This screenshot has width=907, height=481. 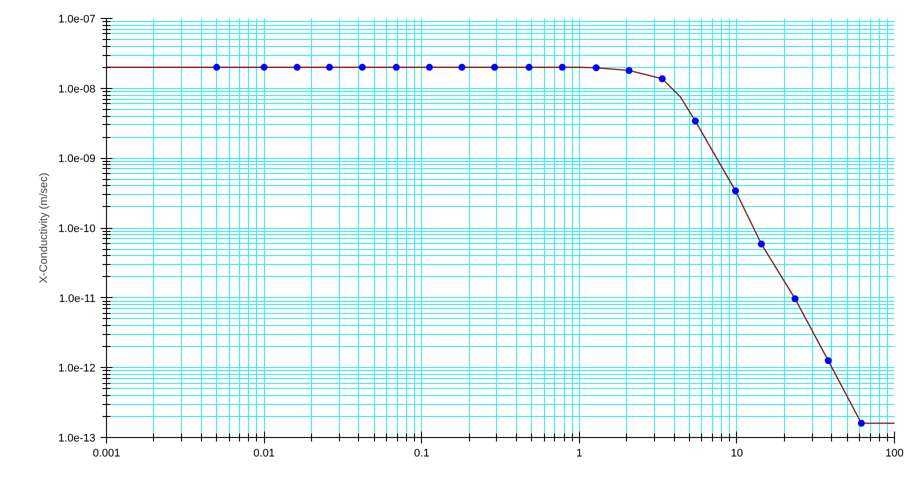 What do you see at coordinates (77, 89) in the screenshot?
I see `y-tick-label: 1.0e-08` at bounding box center [77, 89].